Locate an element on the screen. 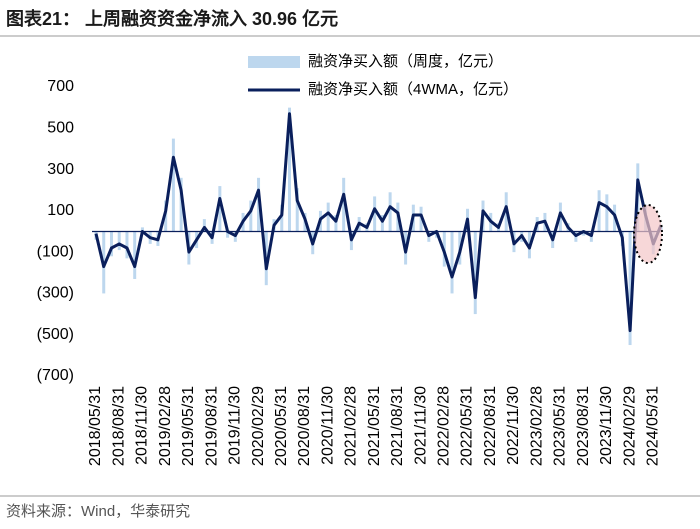  x-tick-label: 2021/11/30 is located at coordinates (420, 425).